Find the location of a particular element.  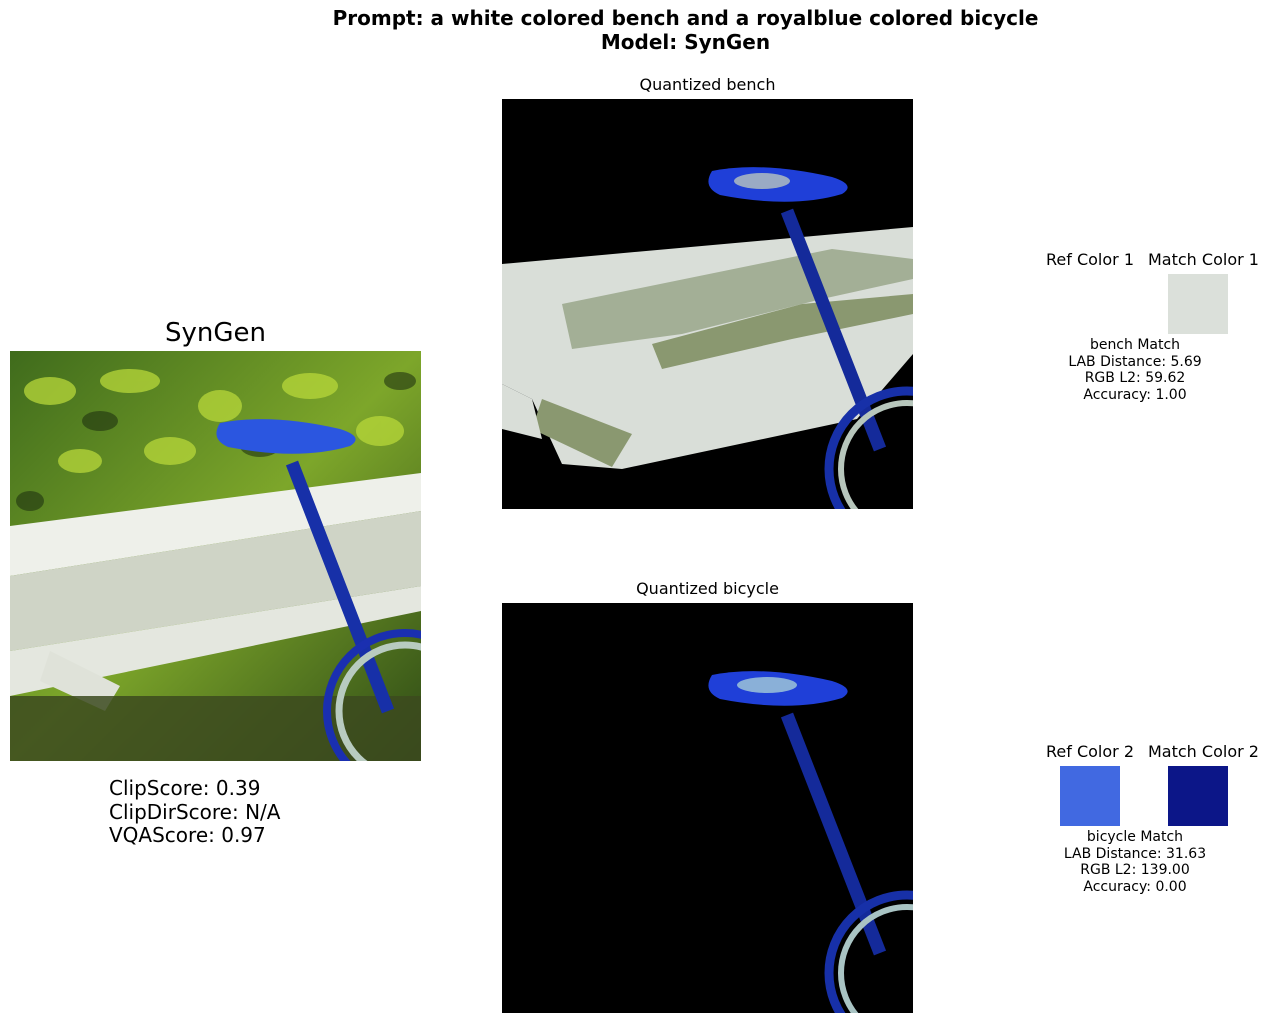

match-2-name: bicycle Match is located at coordinates (1135, 837).